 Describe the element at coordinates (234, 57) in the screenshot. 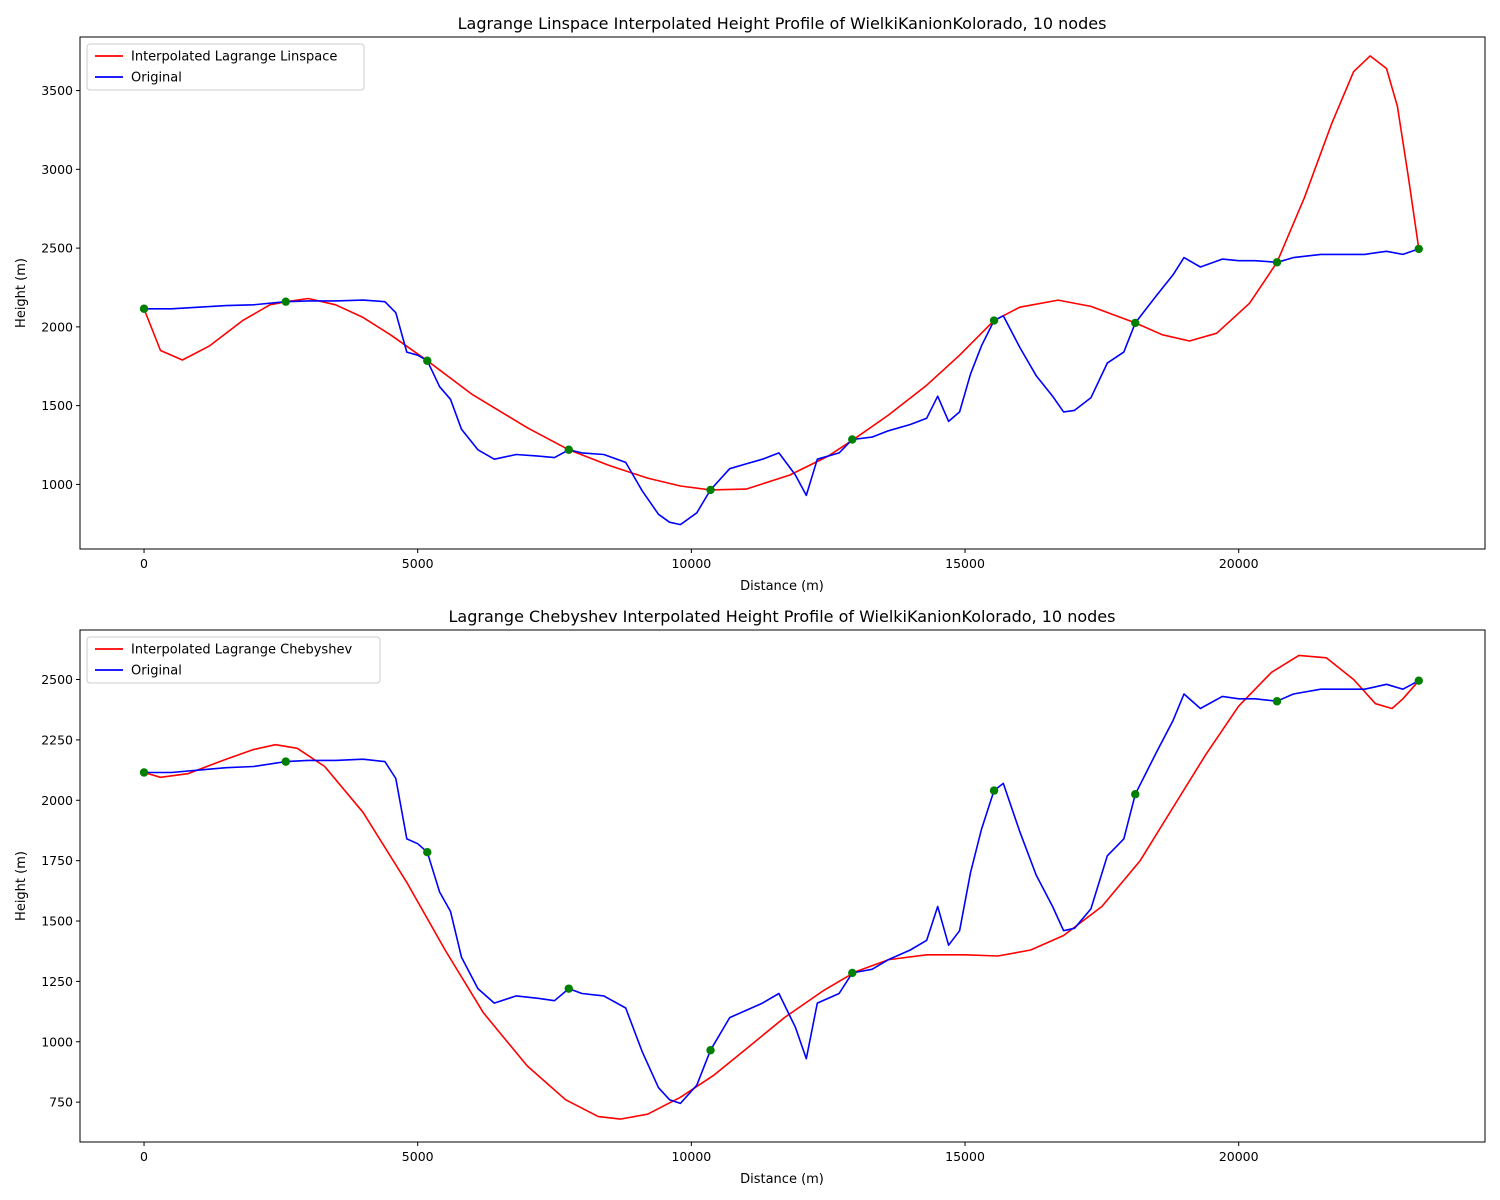

I see `legend-label: Interpolated Lagrange Linspace` at that location.